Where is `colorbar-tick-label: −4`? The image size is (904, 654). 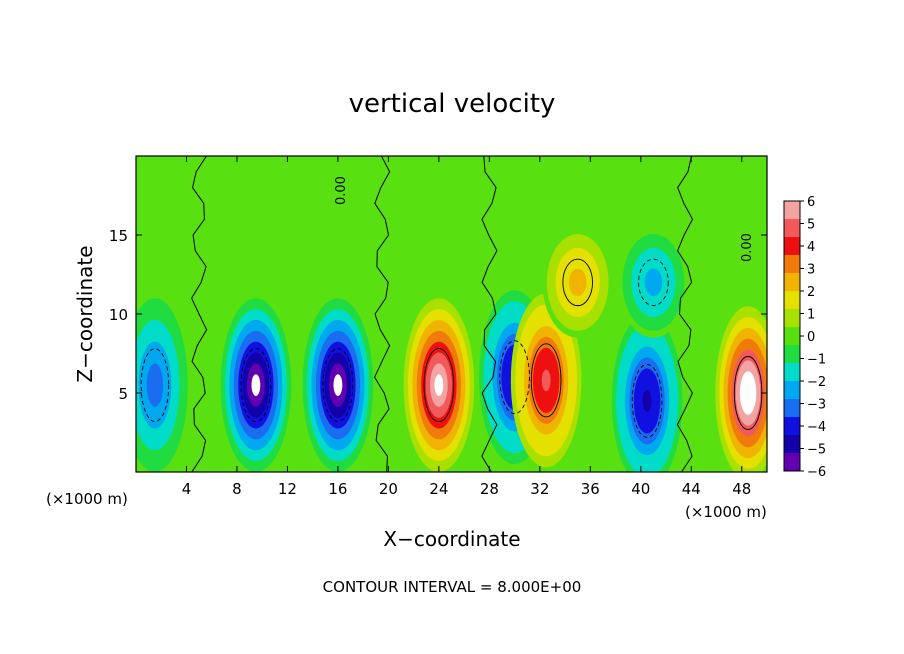
colorbar-tick-label: −4 is located at coordinates (816, 427).